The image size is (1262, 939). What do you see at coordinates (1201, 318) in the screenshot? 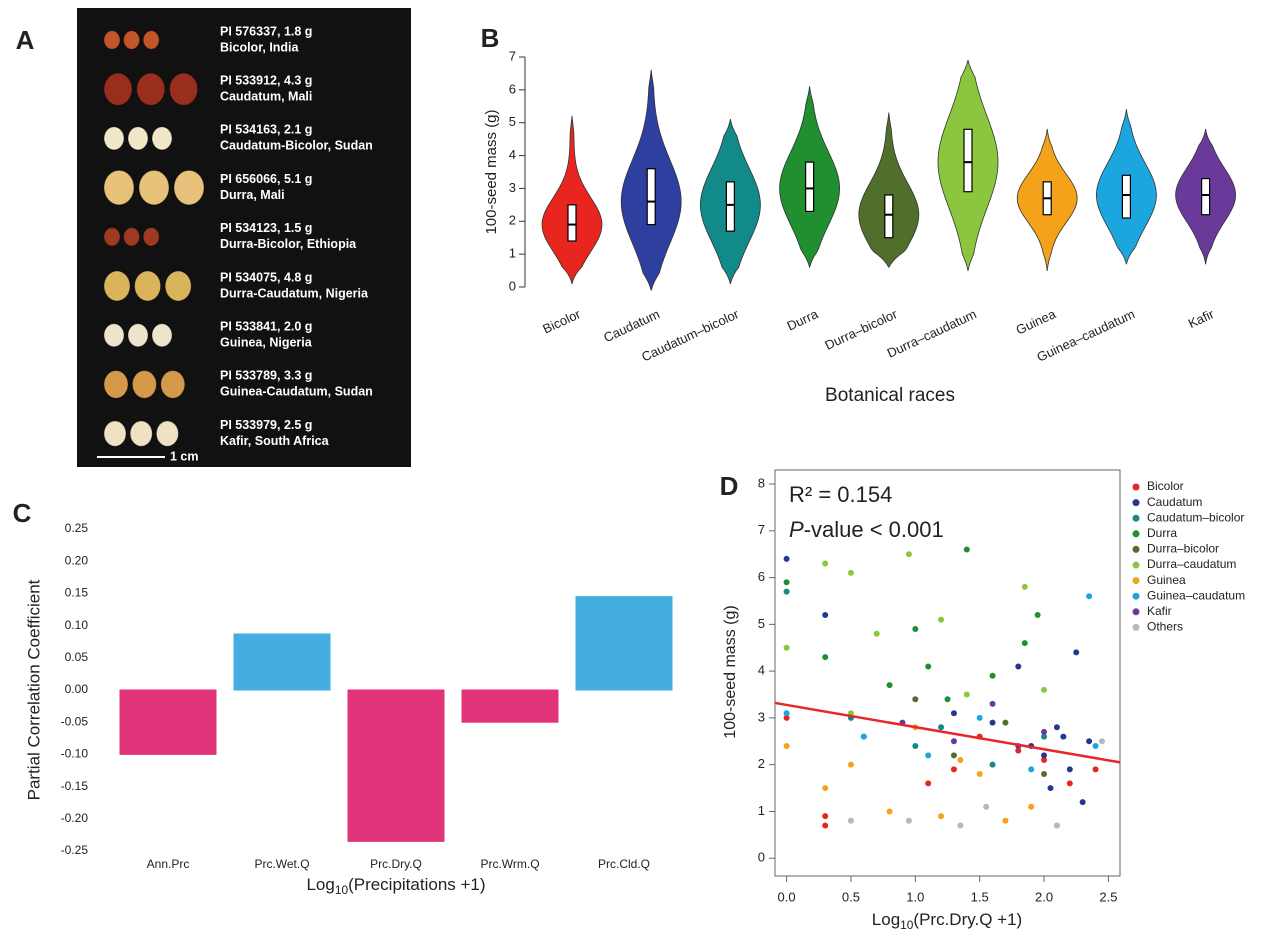
I see `x-tick-label: Kafir` at bounding box center [1201, 318].